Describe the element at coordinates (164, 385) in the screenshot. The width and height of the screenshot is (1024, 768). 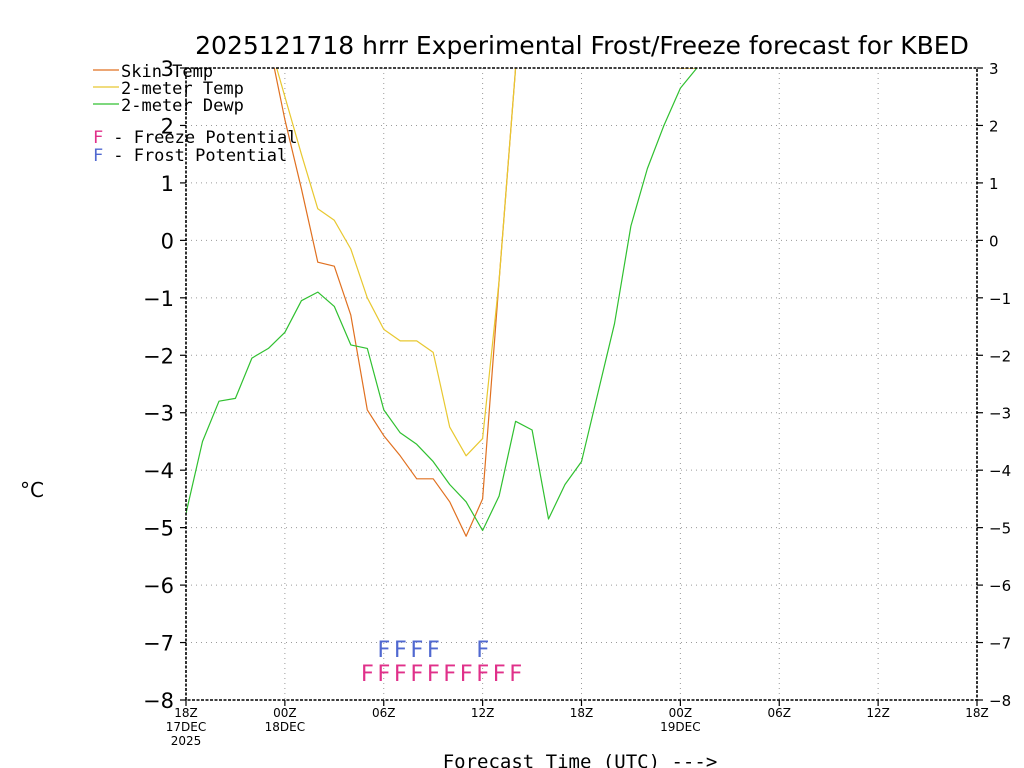
I see `y-axis-left: −8 −7 −6 −5 −4 −3 −2 −1 0 1 2 3` at that location.